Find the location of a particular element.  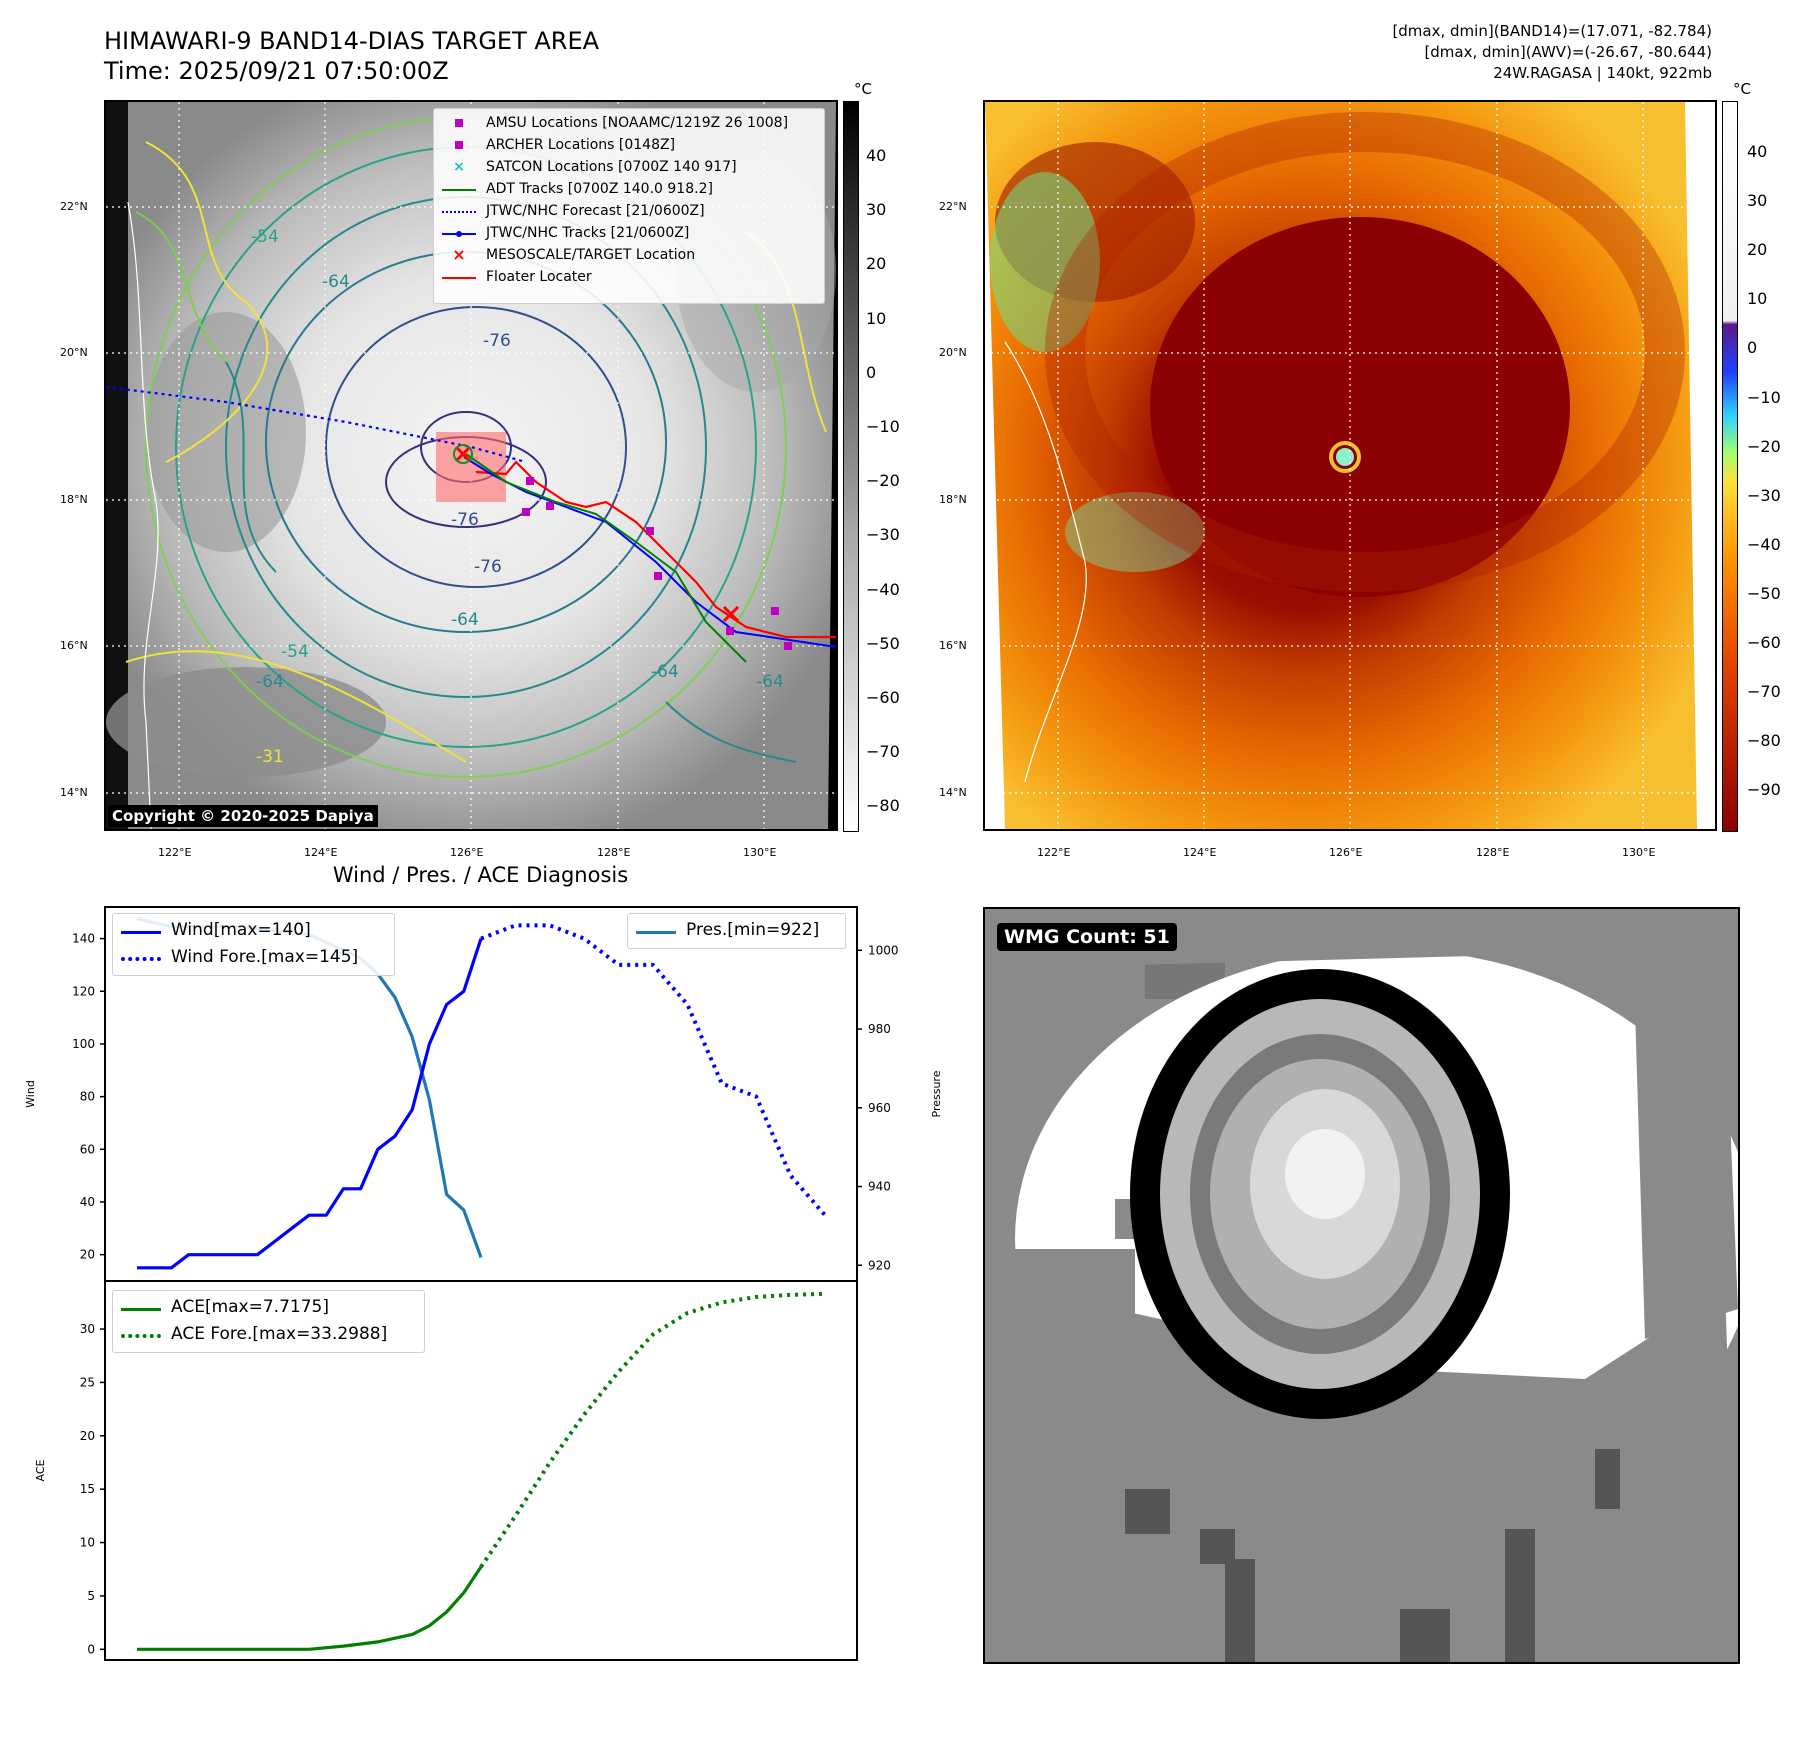

legend-adt: ADT Tracks [0700Z 140.0 918.2] is located at coordinates (629, 189).